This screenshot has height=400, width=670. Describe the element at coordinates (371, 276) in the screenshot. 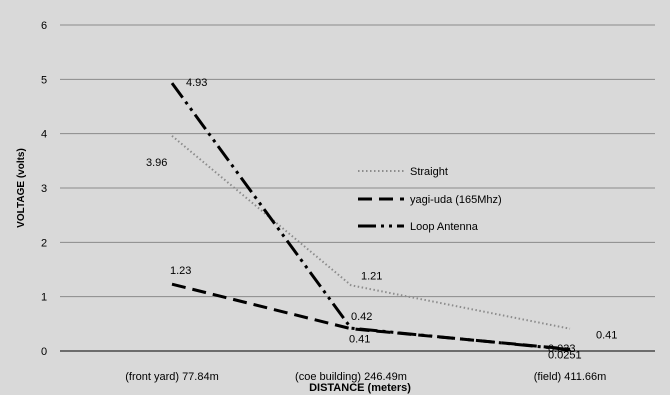

I see `data-label: 1.21` at that location.